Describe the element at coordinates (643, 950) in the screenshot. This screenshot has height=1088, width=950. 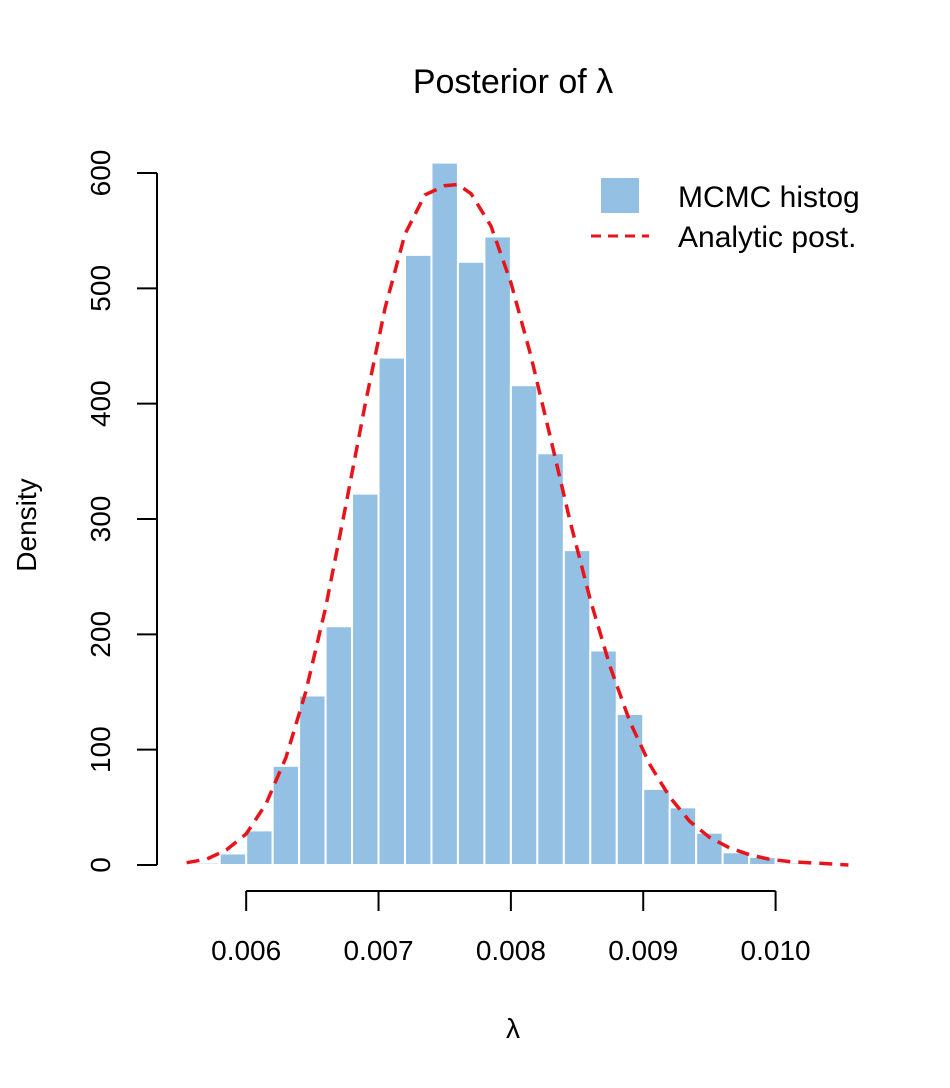
I see `x-tick-label: 0.009` at that location.